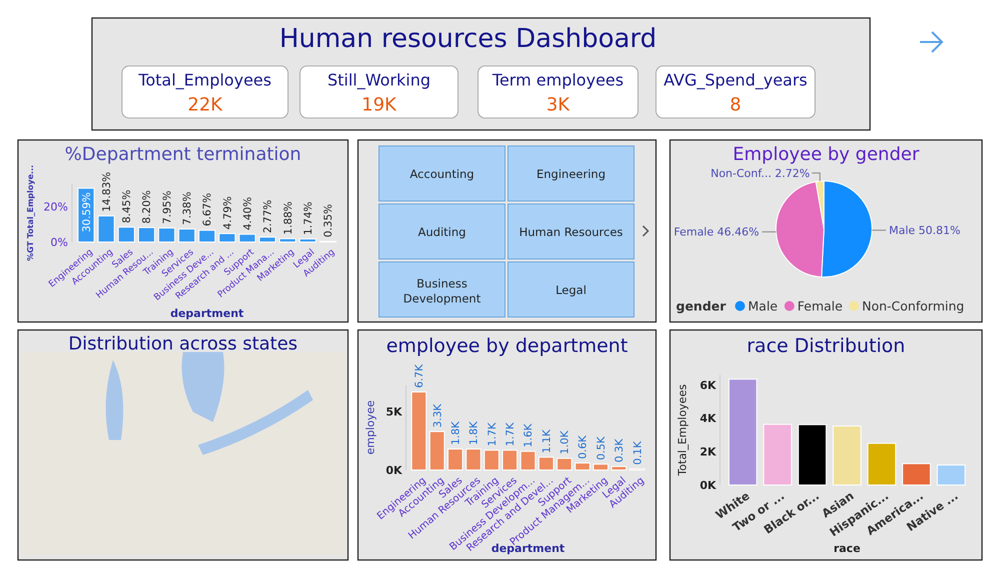 The image size is (1000, 578). What do you see at coordinates (760, 173) in the screenshot?
I see `data-label: Non-Conf... 2.72%` at bounding box center [760, 173].